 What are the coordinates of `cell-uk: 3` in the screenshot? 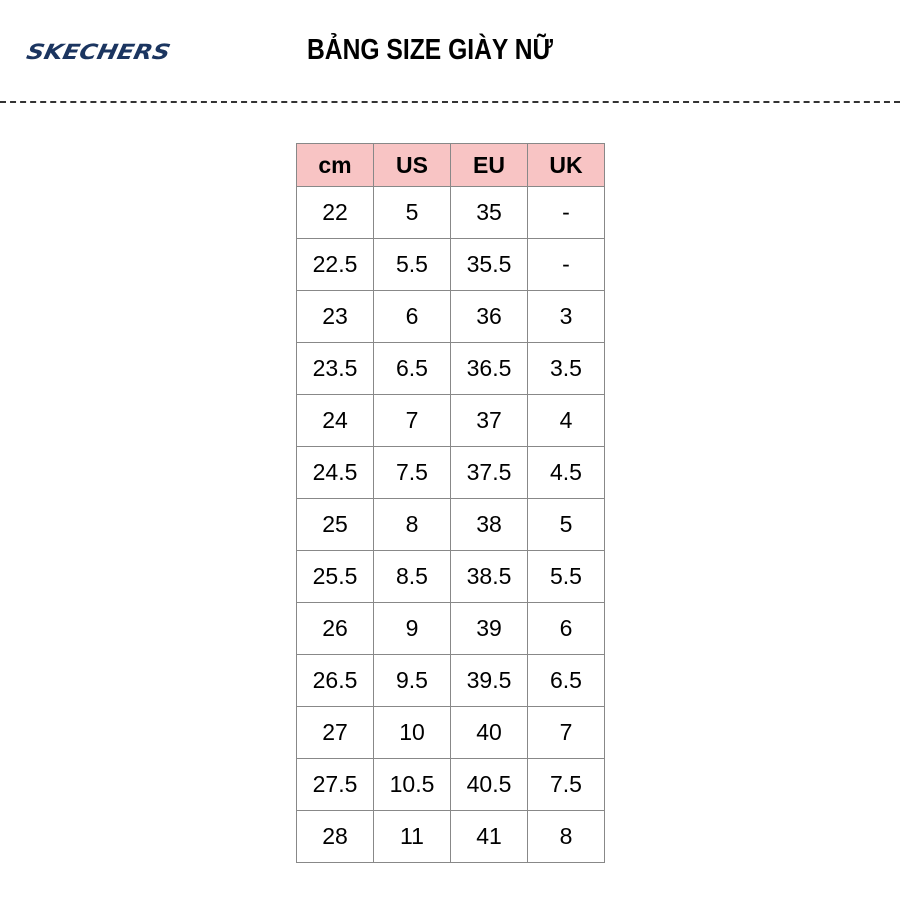 It's located at (566, 316).